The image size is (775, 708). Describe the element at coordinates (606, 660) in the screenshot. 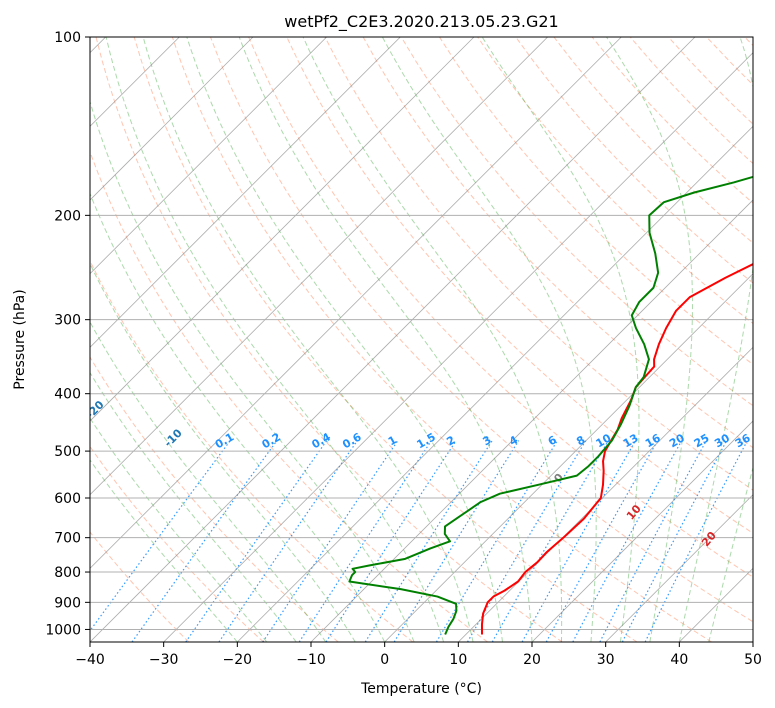

I see `x-tick-label: 30` at that location.